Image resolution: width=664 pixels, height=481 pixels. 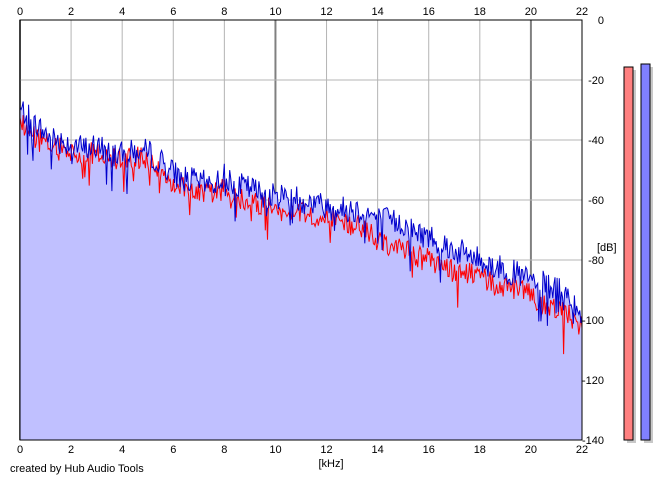 I want to click on y-axis-label: [dB], so click(x=607, y=248).